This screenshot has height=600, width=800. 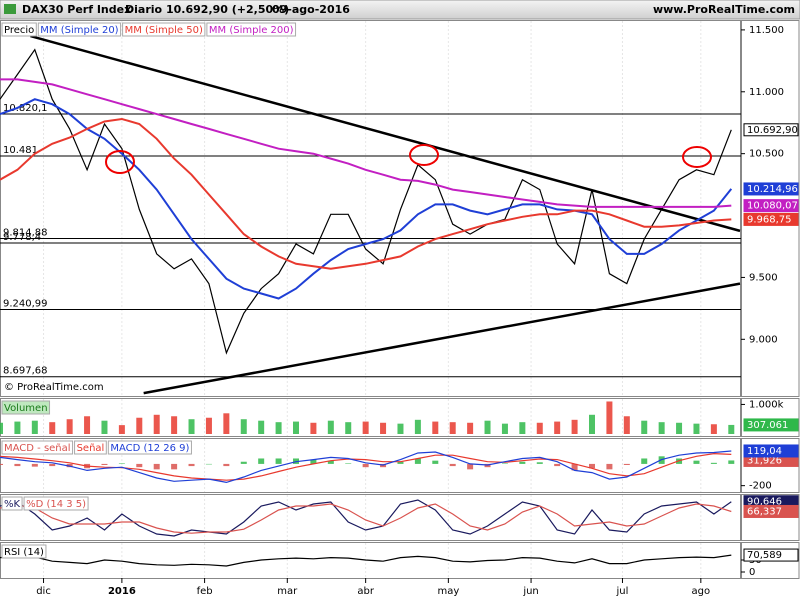 What do you see at coordinates (530, 591) in the screenshot?
I see `x-tick-label: jun` at bounding box center [530, 591].